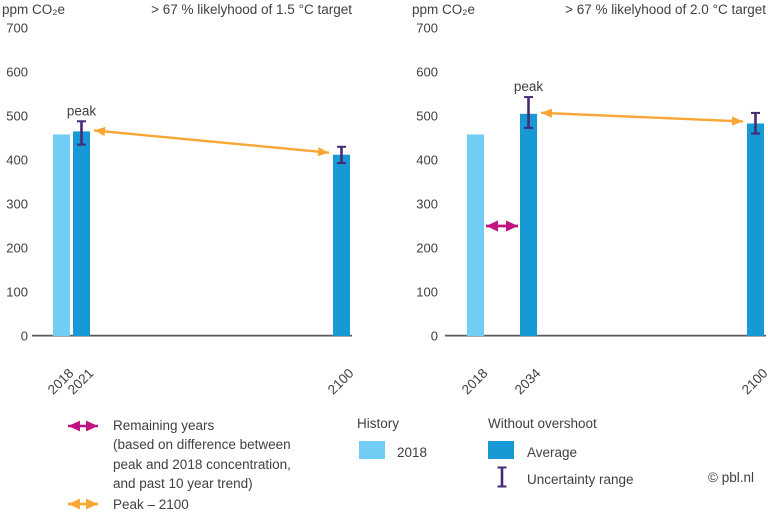 The image size is (768, 517). I want to click on legend-peak-2100-label: Peak – 2100, so click(151, 504).